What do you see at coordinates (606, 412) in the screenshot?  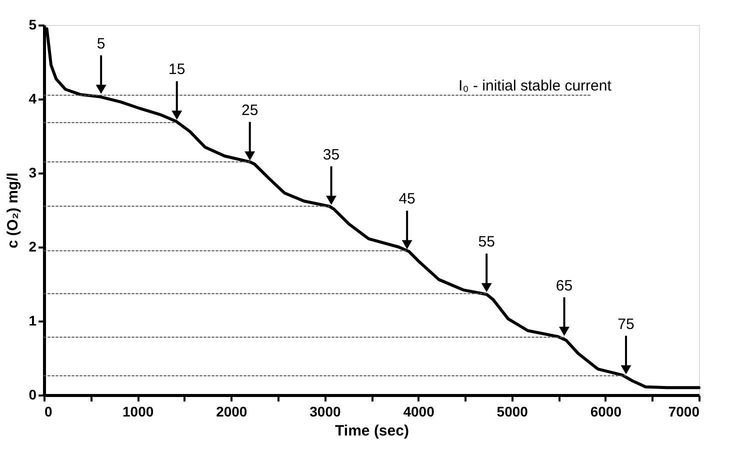 I see `x-tick-label: 6000` at bounding box center [606, 412].